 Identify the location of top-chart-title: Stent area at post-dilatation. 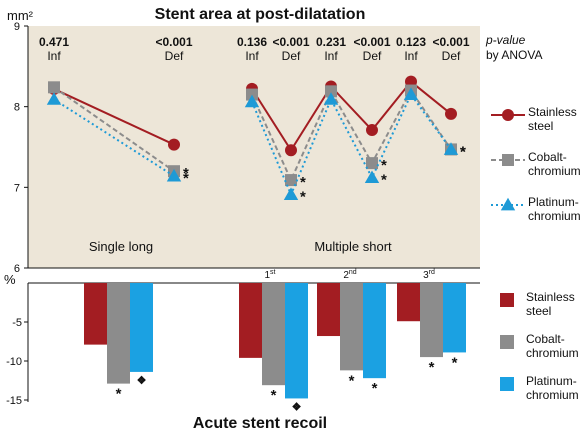
(260, 14).